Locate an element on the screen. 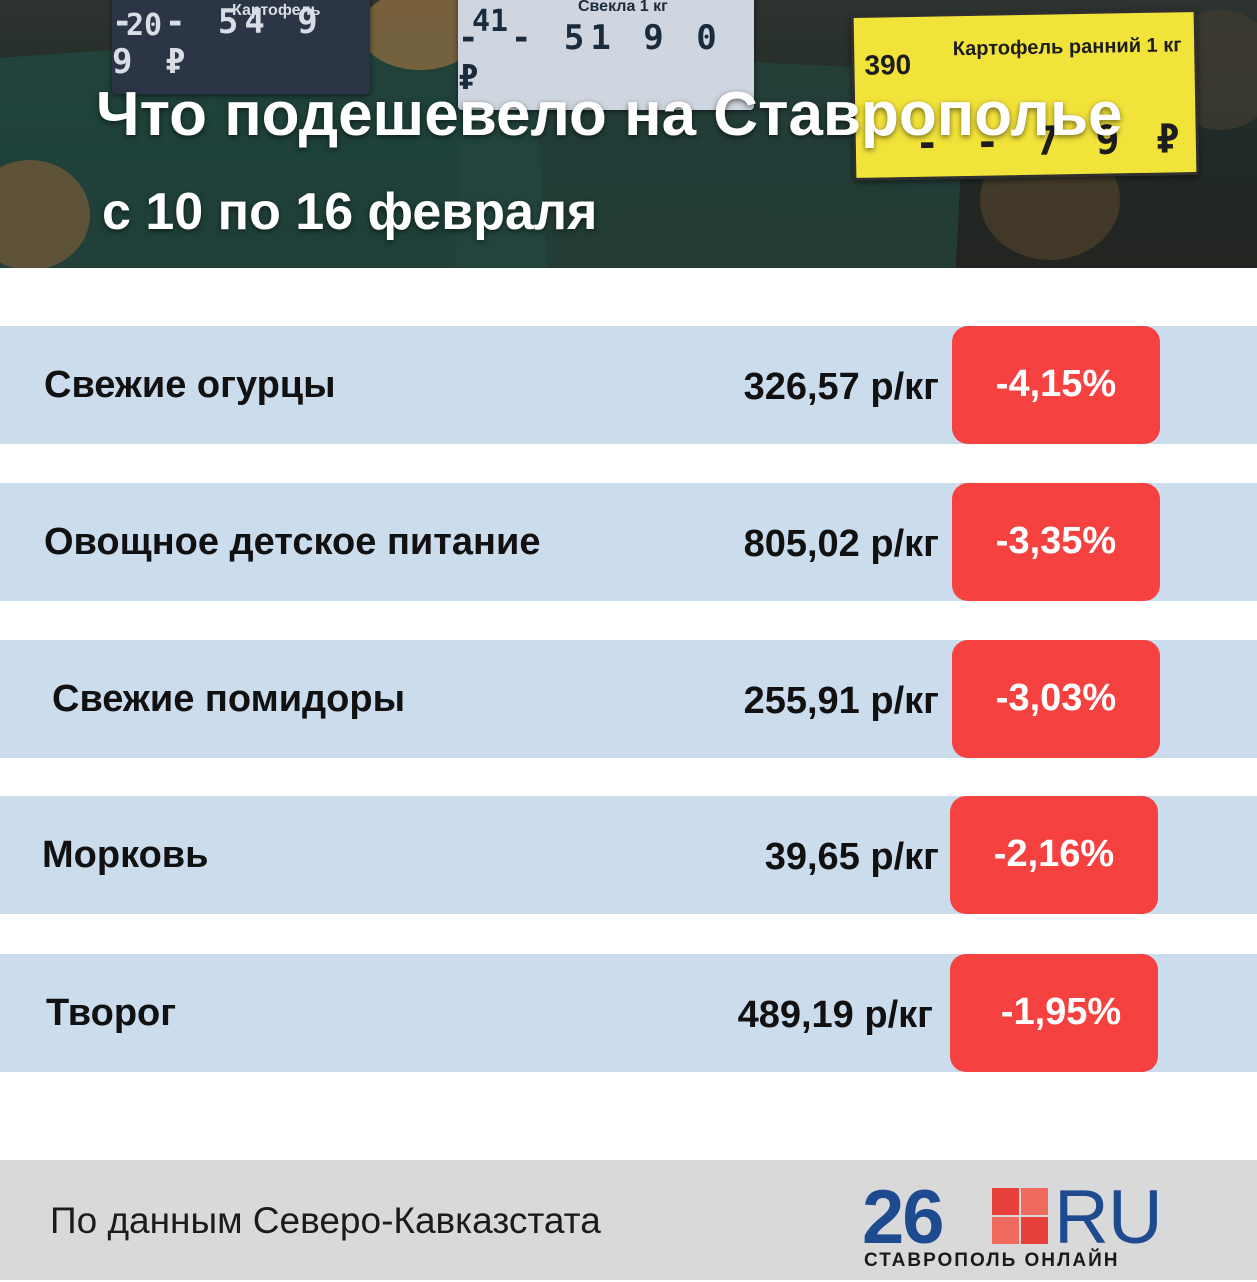 This screenshot has height=1282, width=1257. price-tag-photo: 20 Картофель - - 54 9 9 ₽ is located at coordinates (241, 47).